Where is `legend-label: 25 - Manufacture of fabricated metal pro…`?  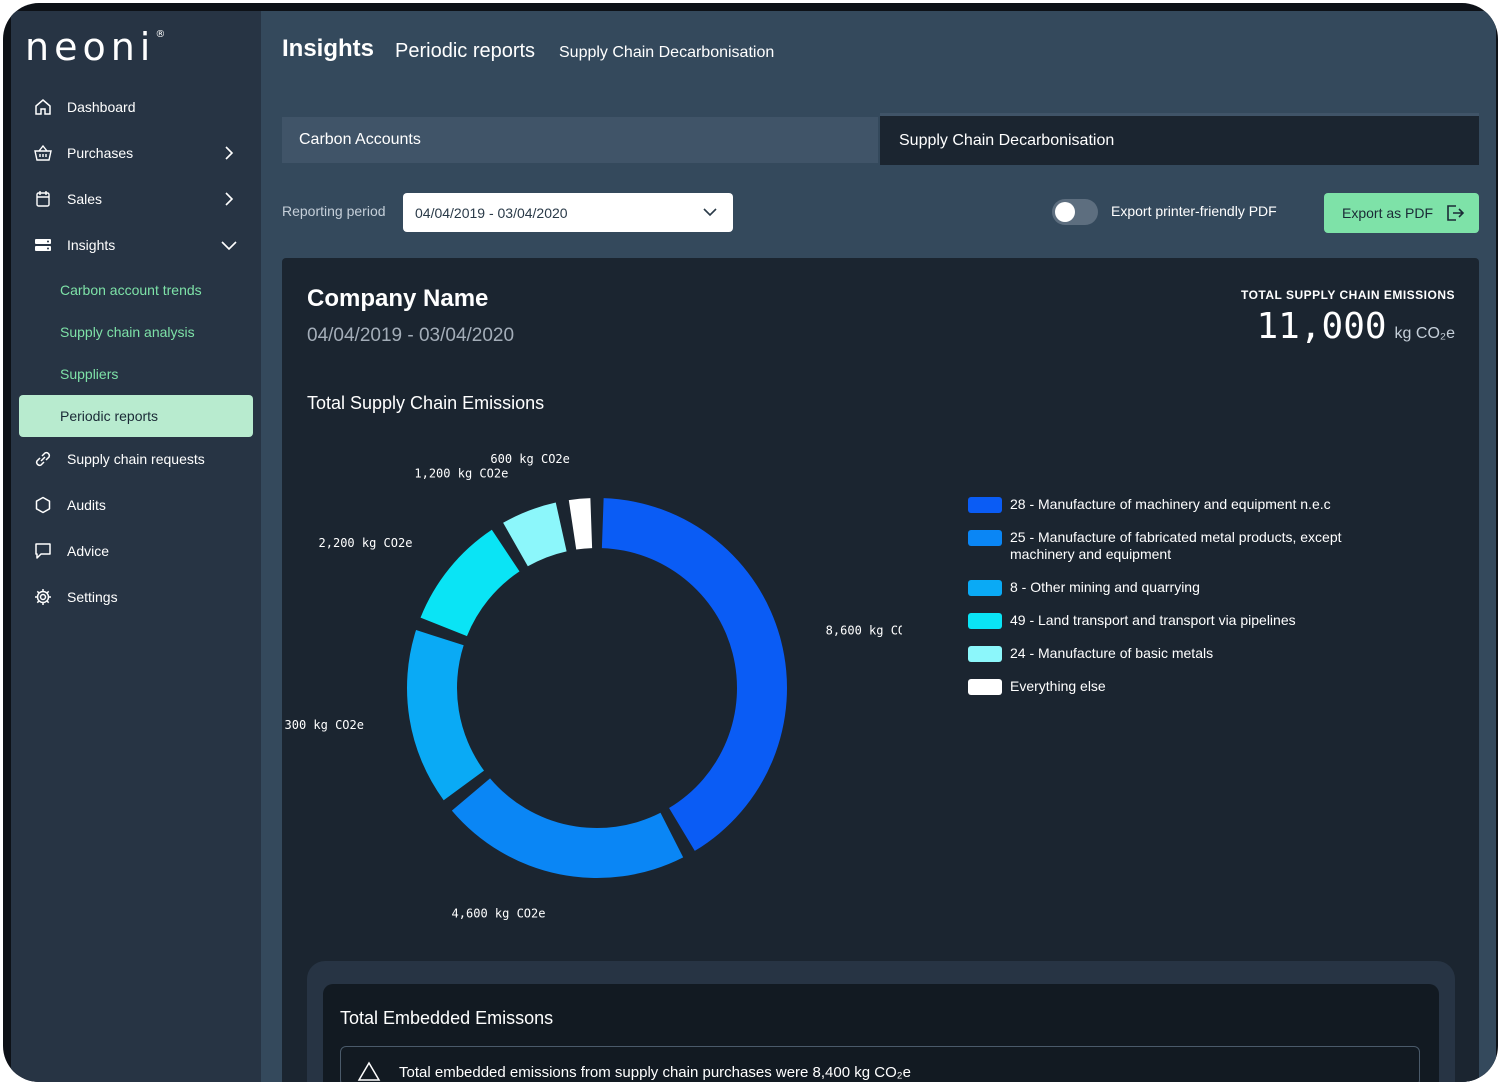
legend-label: 25 - Manufacture of fabricated metal pro… is located at coordinates (1176, 545).